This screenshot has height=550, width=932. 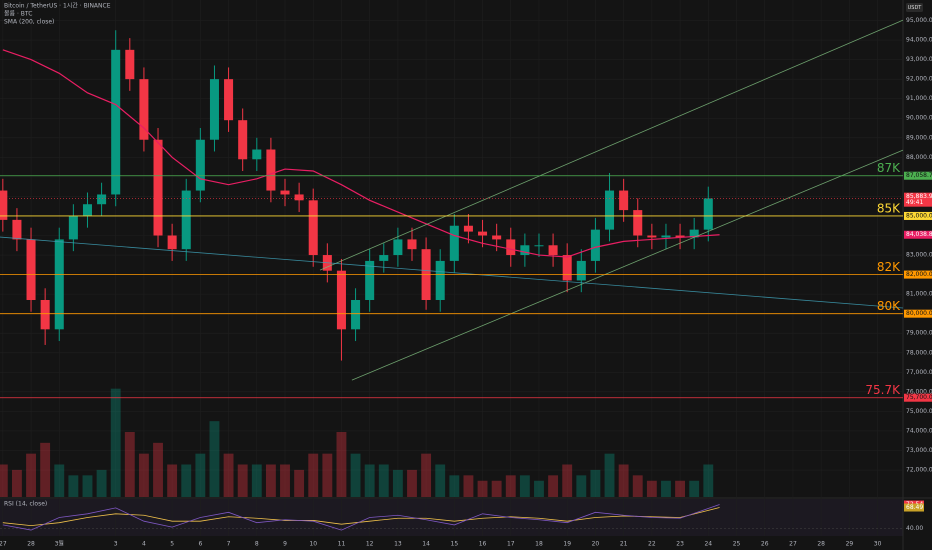 What do you see at coordinates (680, 544) in the screenshot?
I see `x-tick-label: 23` at bounding box center [680, 544].